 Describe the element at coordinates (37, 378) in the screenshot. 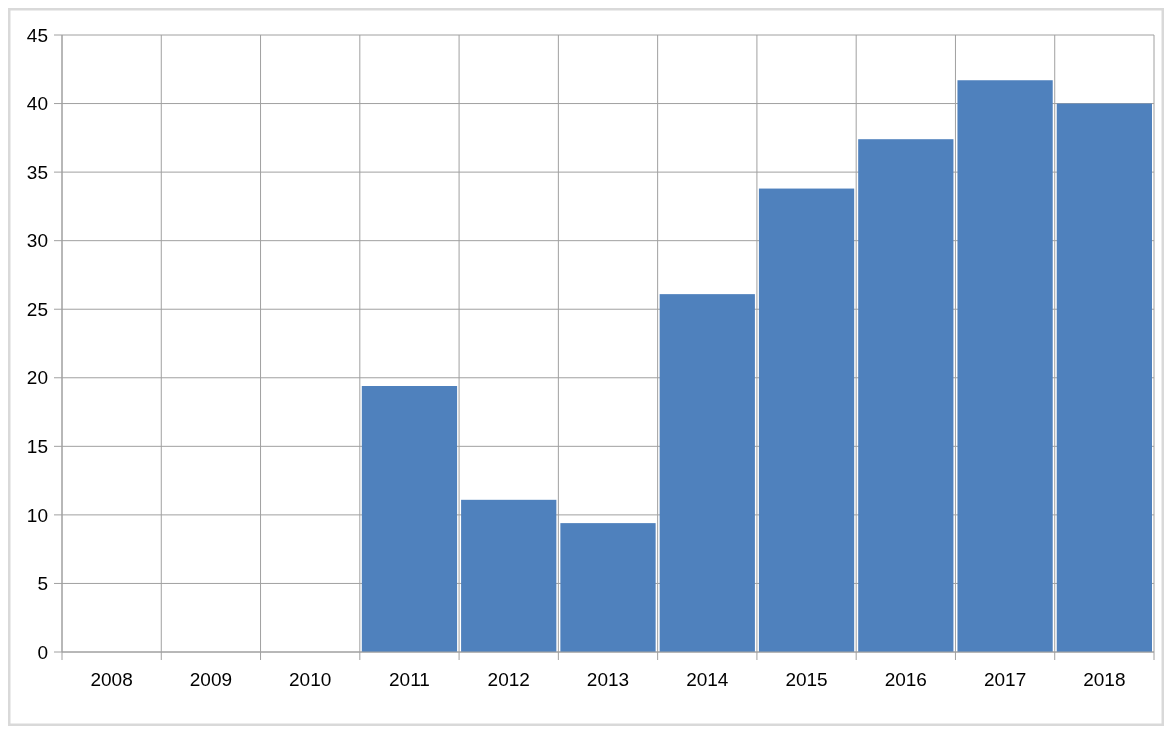

I see `y-tick-label: 20` at that location.